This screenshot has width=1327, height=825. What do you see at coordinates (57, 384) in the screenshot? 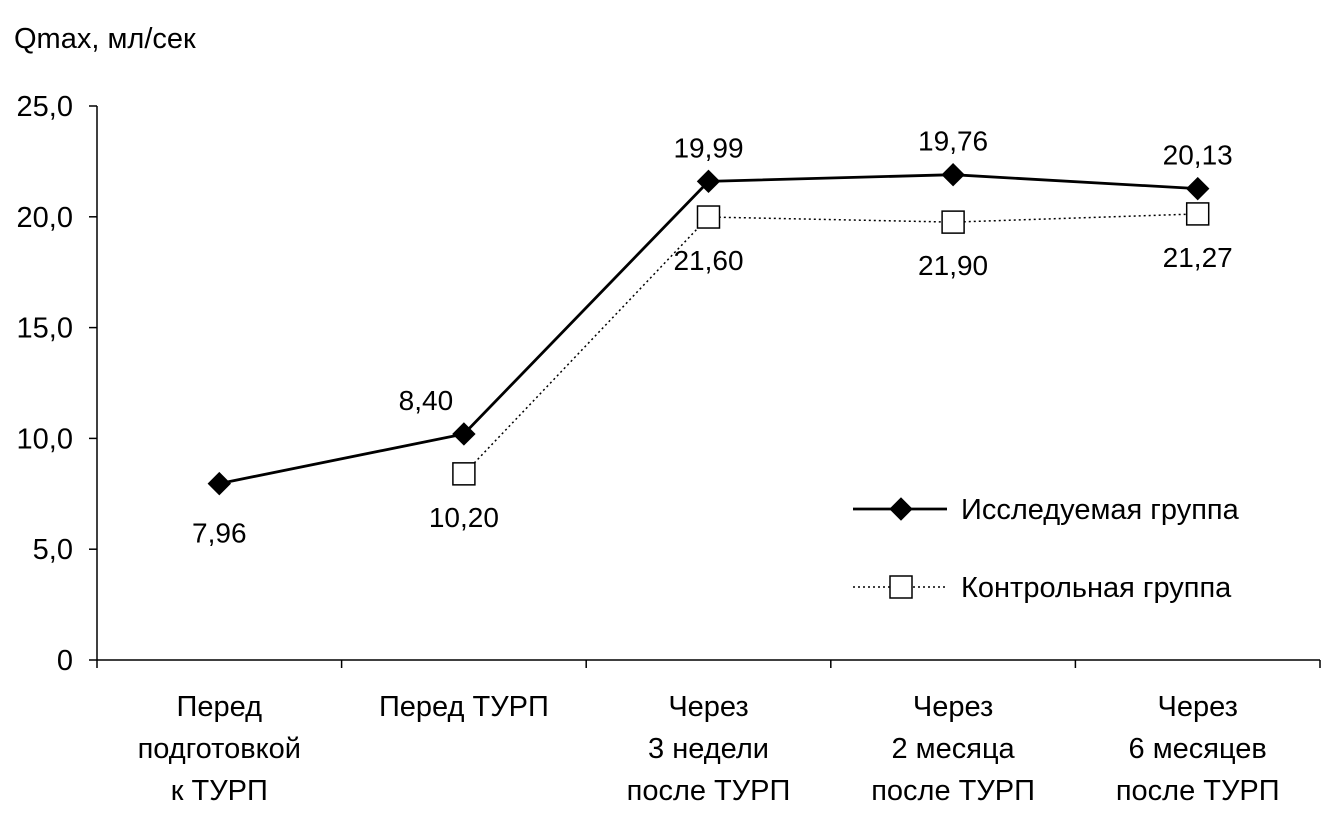
I see `y-ticks: 0 5,0 10,0 15,0 20,0 25,0` at bounding box center [57, 384].